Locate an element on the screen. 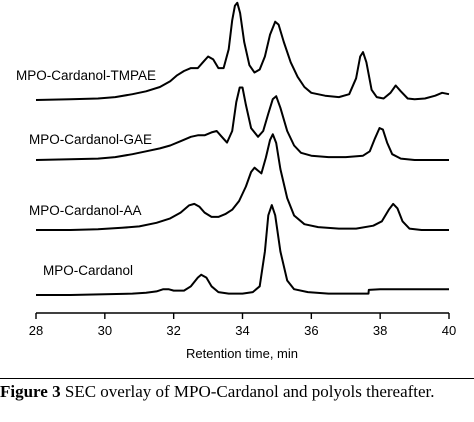 This screenshot has width=474, height=422. series-label-mpo-cardanol-aa: MPO-Cardanol-AA is located at coordinates (85, 210).